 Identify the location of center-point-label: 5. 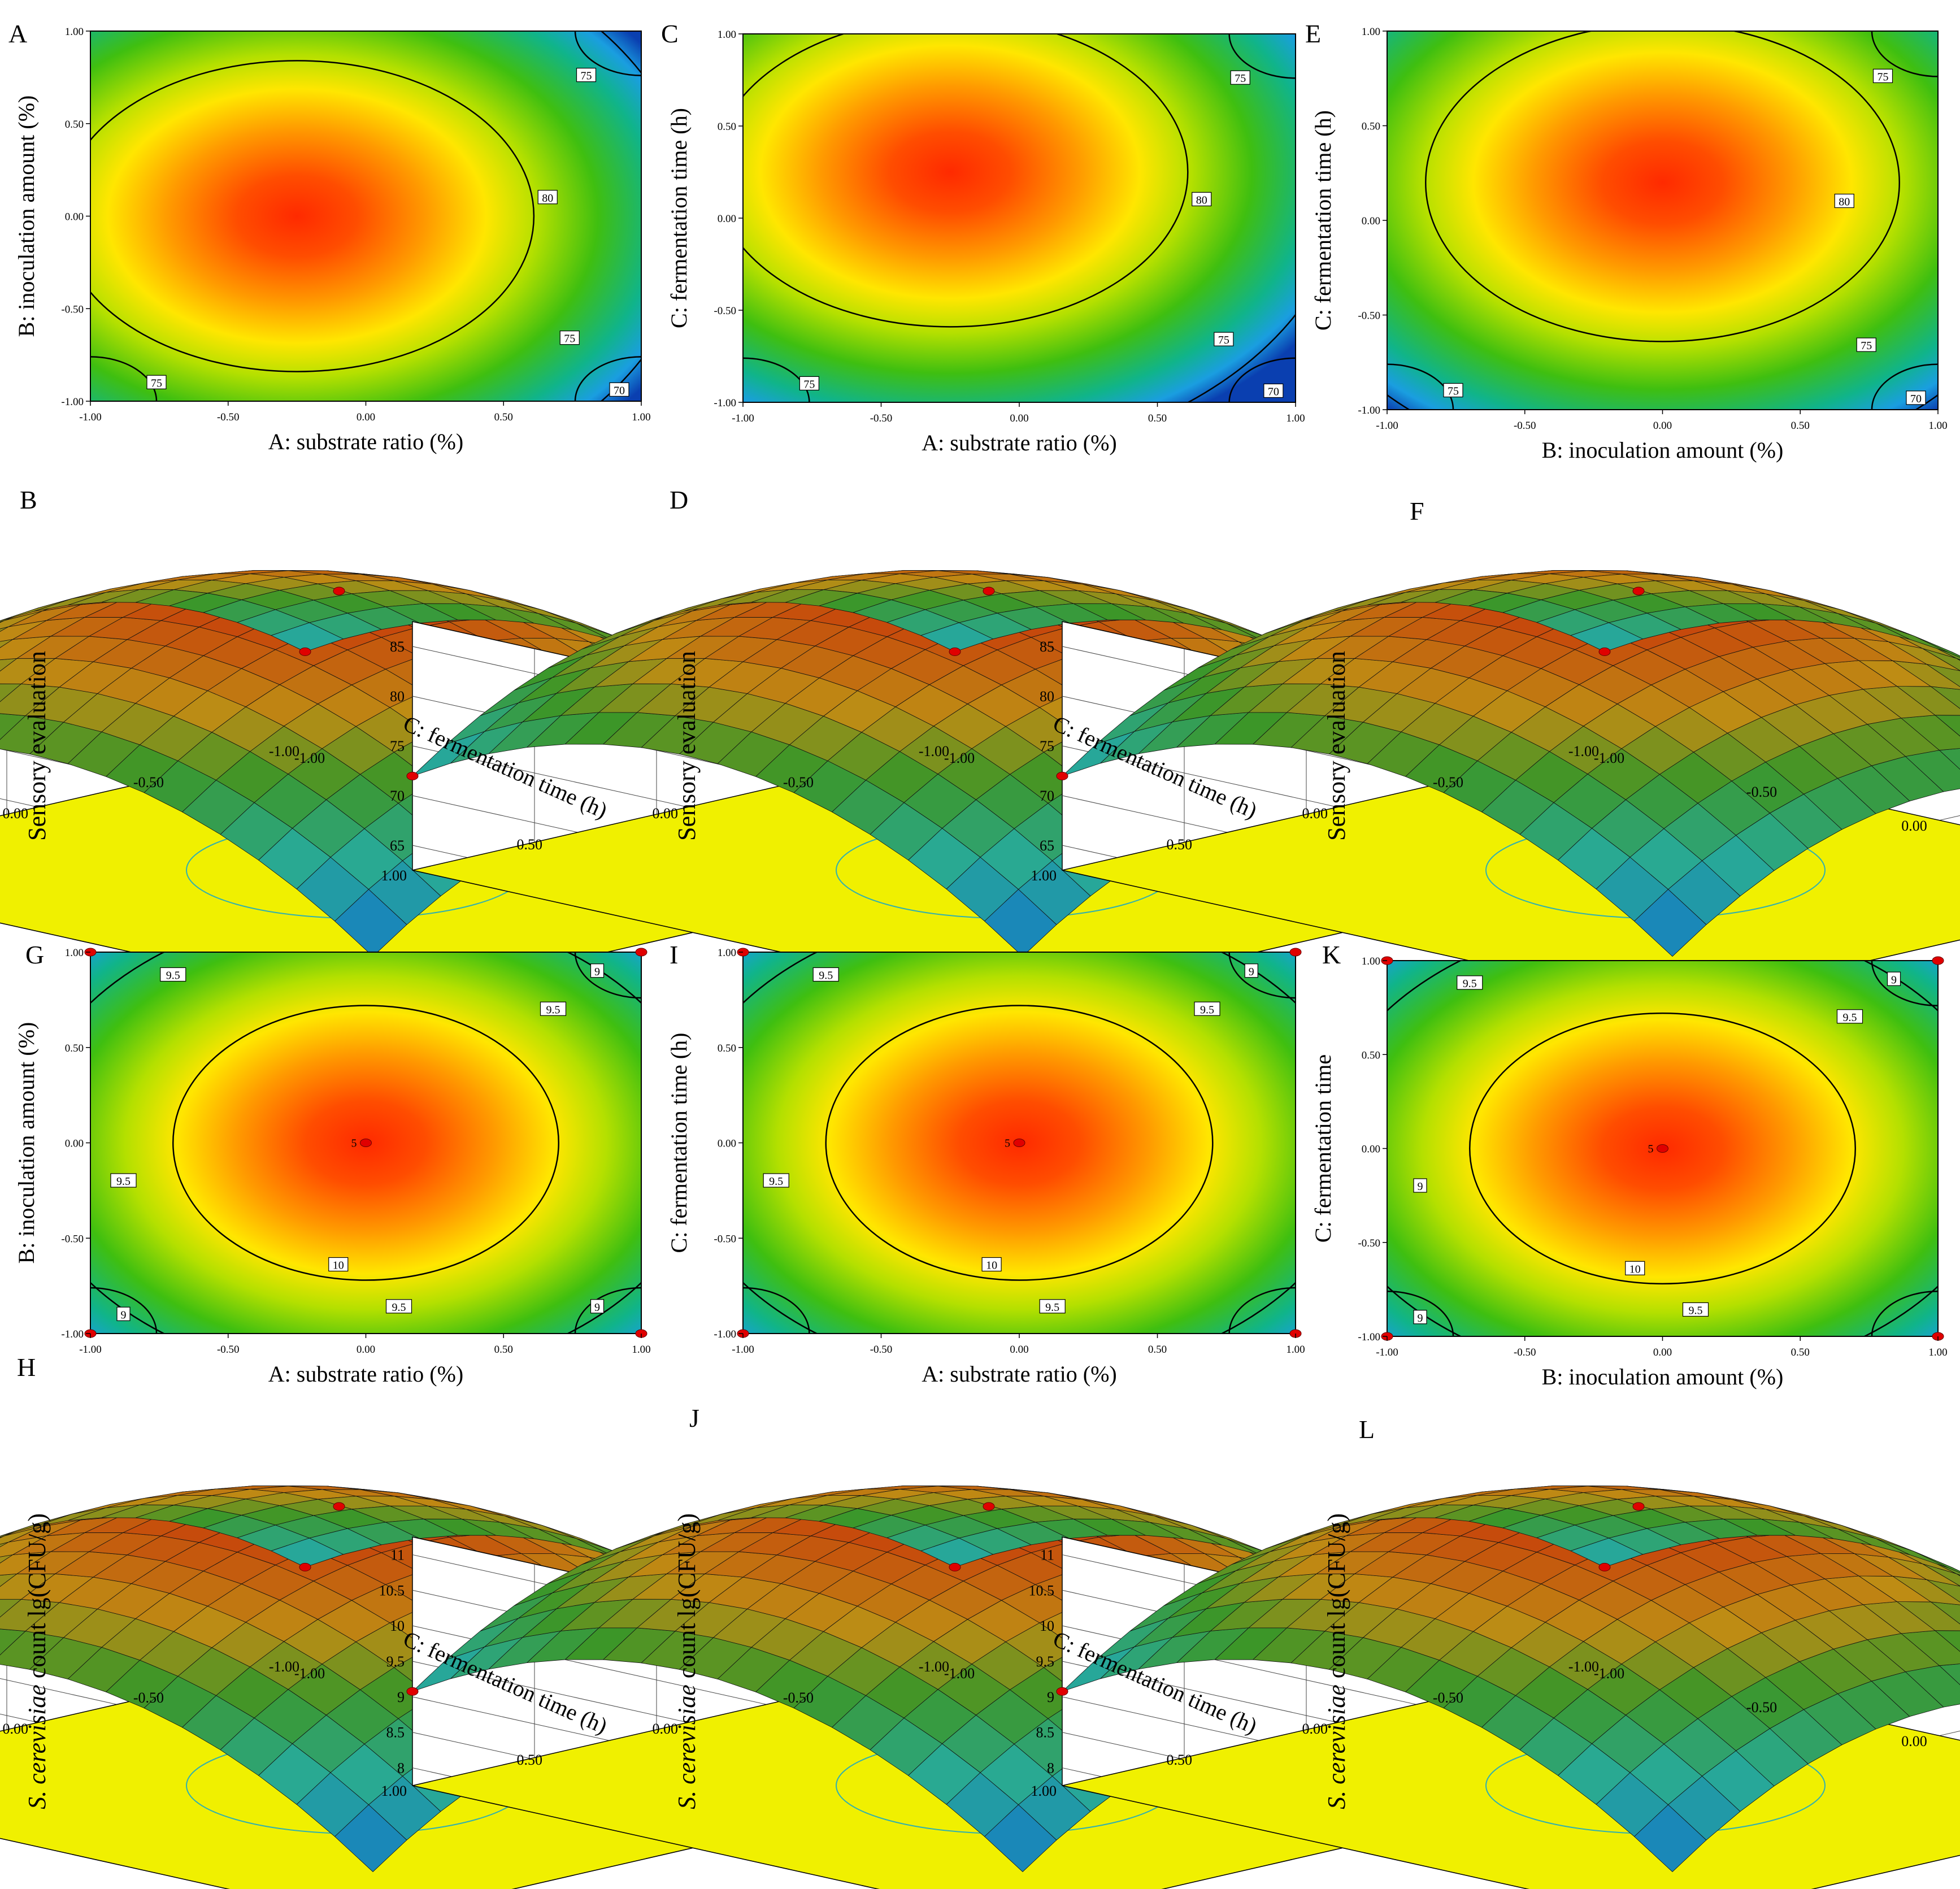
(1651, 1149).